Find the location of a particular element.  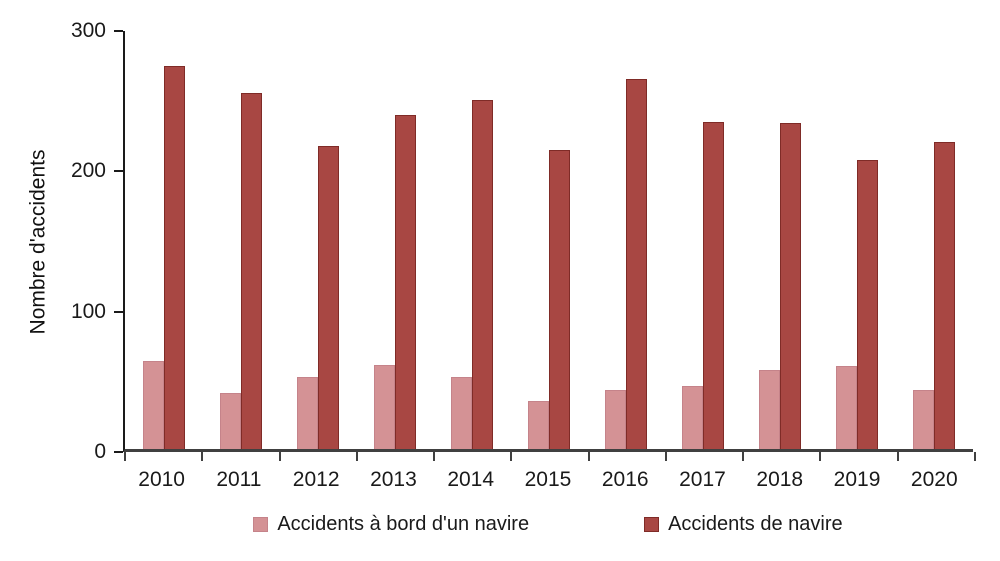

legend-label: Accidents de navire is located at coordinates (755, 524).